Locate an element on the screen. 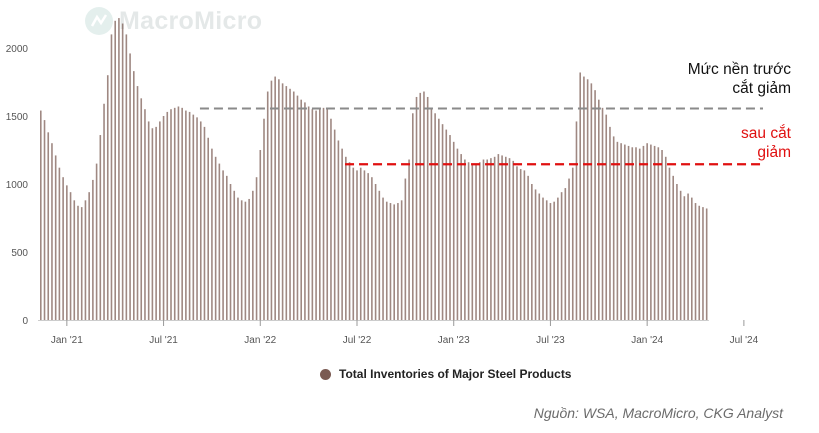 Image resolution: width=819 pixels, height=433 pixels. x-tick-label: Jan '23 is located at coordinates (454, 340).